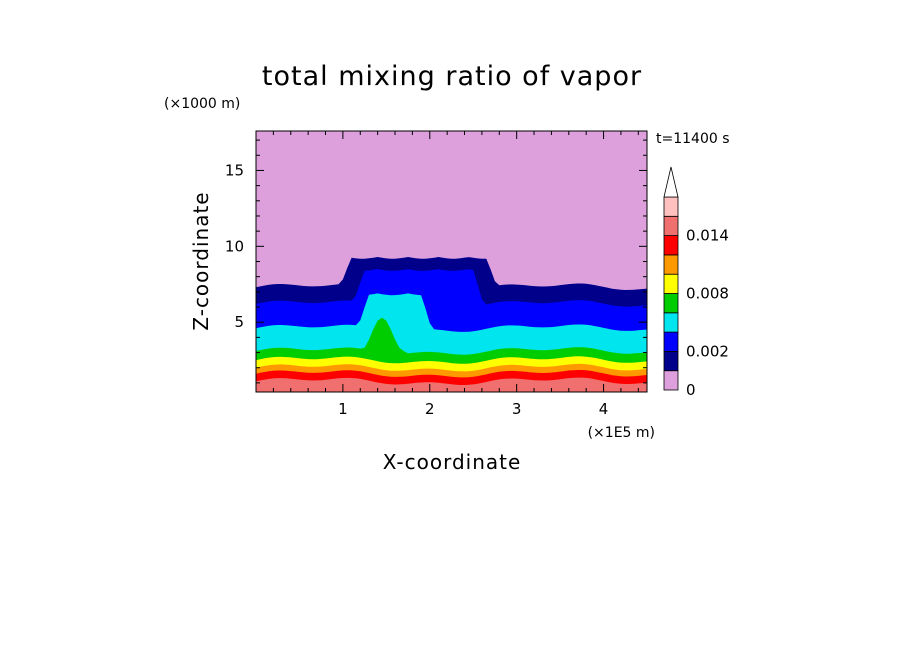 This screenshot has height=654, width=904. I want to click on time-label: t=11400 s, so click(693, 139).